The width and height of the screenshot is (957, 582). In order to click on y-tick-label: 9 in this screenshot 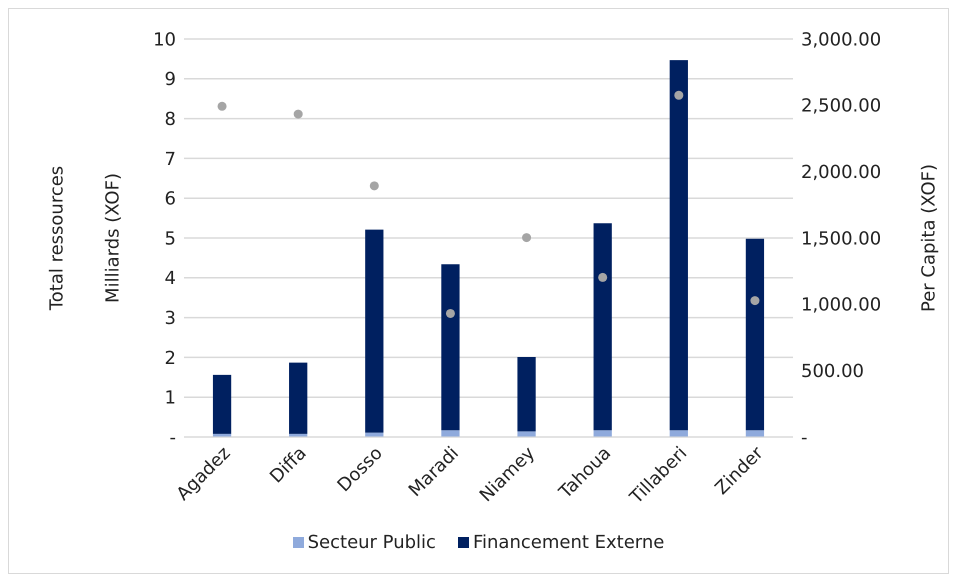, I will do `click(170, 79)`.